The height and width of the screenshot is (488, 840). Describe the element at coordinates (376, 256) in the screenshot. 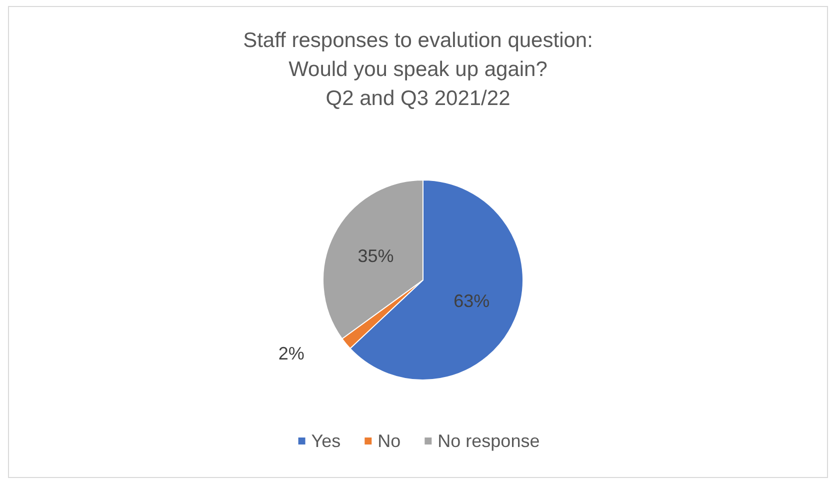

I see `data-label: 35%` at that location.